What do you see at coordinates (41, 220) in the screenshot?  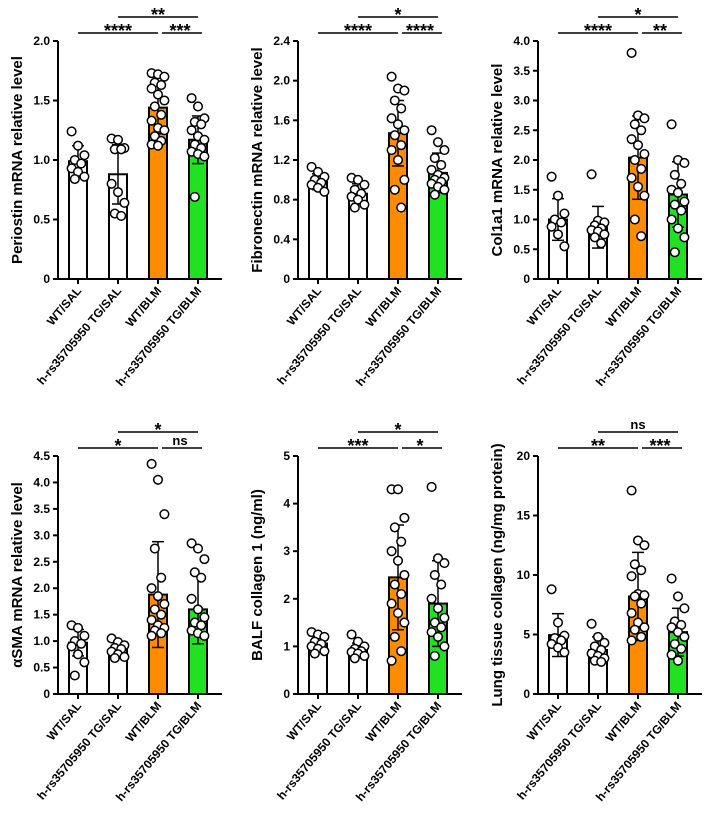 I see `y-tick-label: 0.5` at bounding box center [41, 220].